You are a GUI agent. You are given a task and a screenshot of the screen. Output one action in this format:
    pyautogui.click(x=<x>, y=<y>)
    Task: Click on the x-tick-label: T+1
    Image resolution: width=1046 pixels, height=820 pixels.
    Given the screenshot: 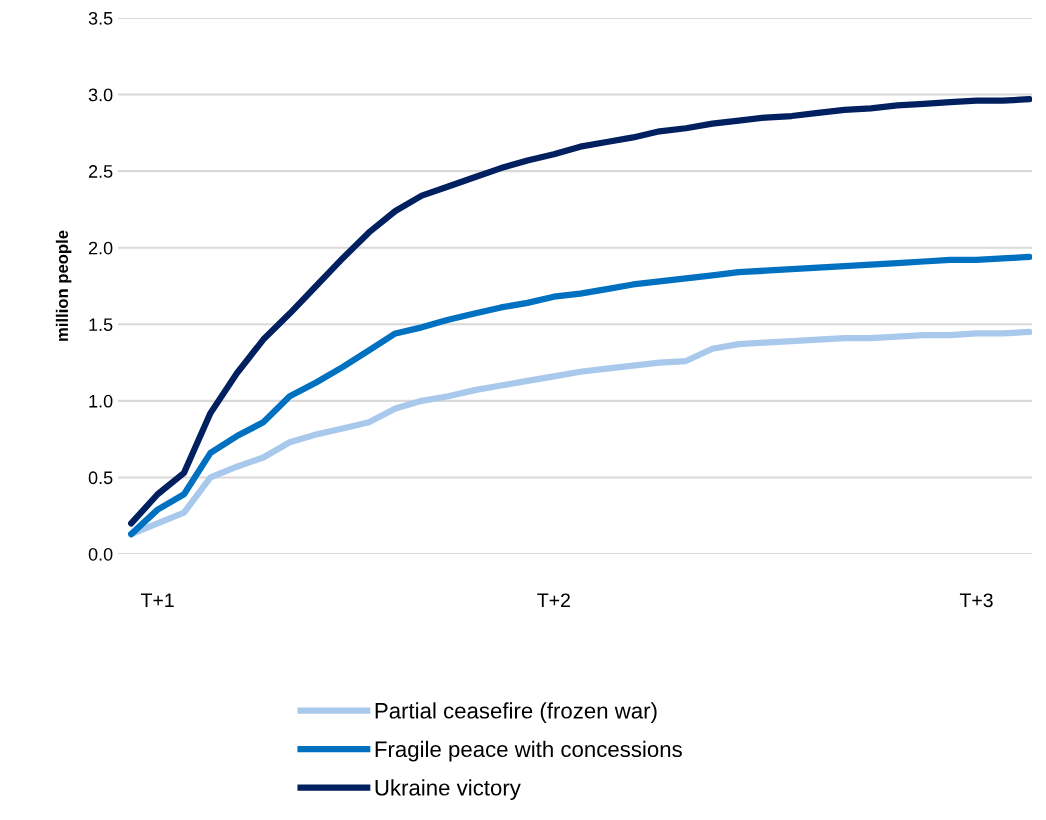 What is the action you would take?
    pyautogui.click(x=157, y=600)
    